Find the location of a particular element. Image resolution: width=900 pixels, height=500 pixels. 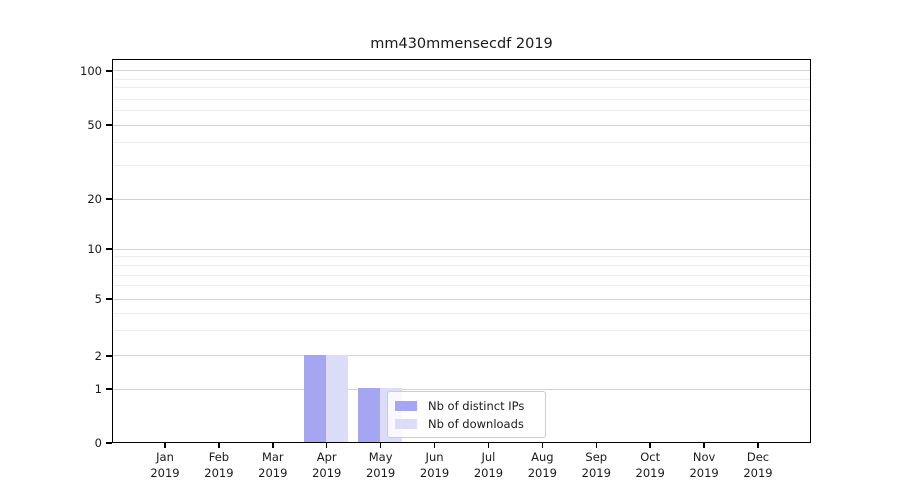

x-tick-label-aug: Aug 2019 is located at coordinates (542, 465).